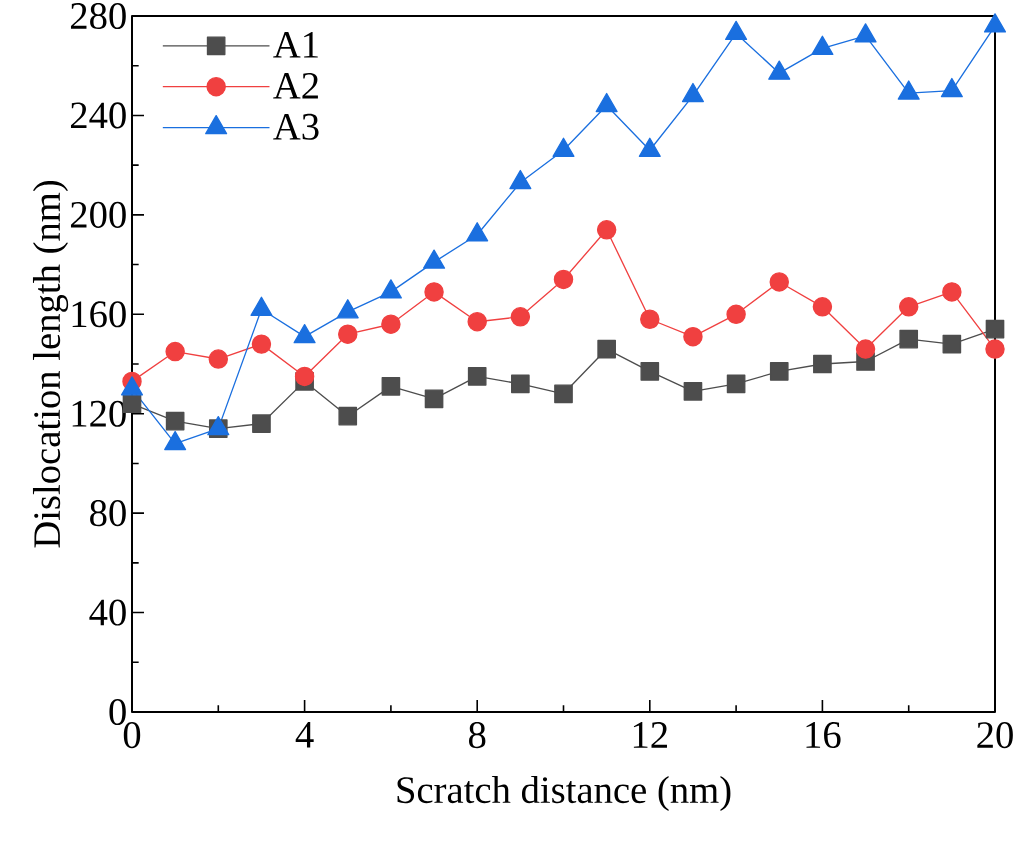 The height and width of the screenshot is (846, 1017). I want to click on y-tick-label: 160, so click(99, 314).